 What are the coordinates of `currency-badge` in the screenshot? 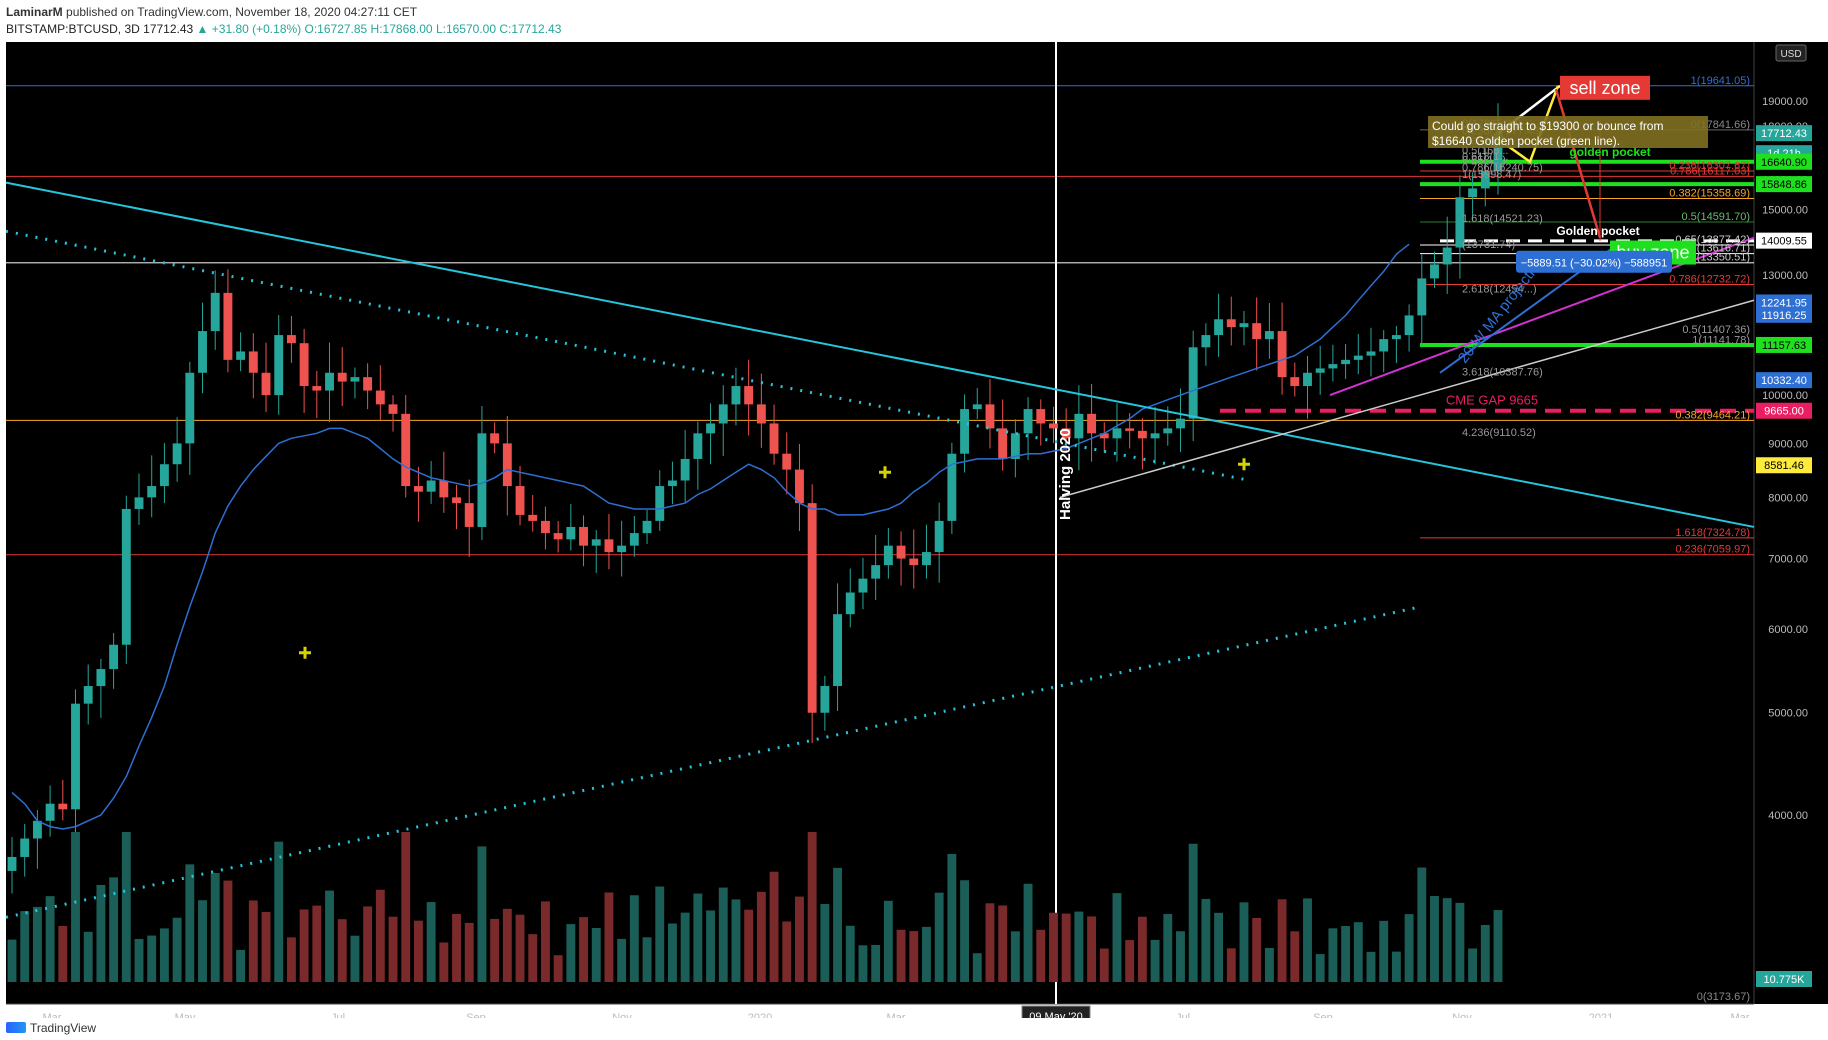 It's located at (1791, 53).